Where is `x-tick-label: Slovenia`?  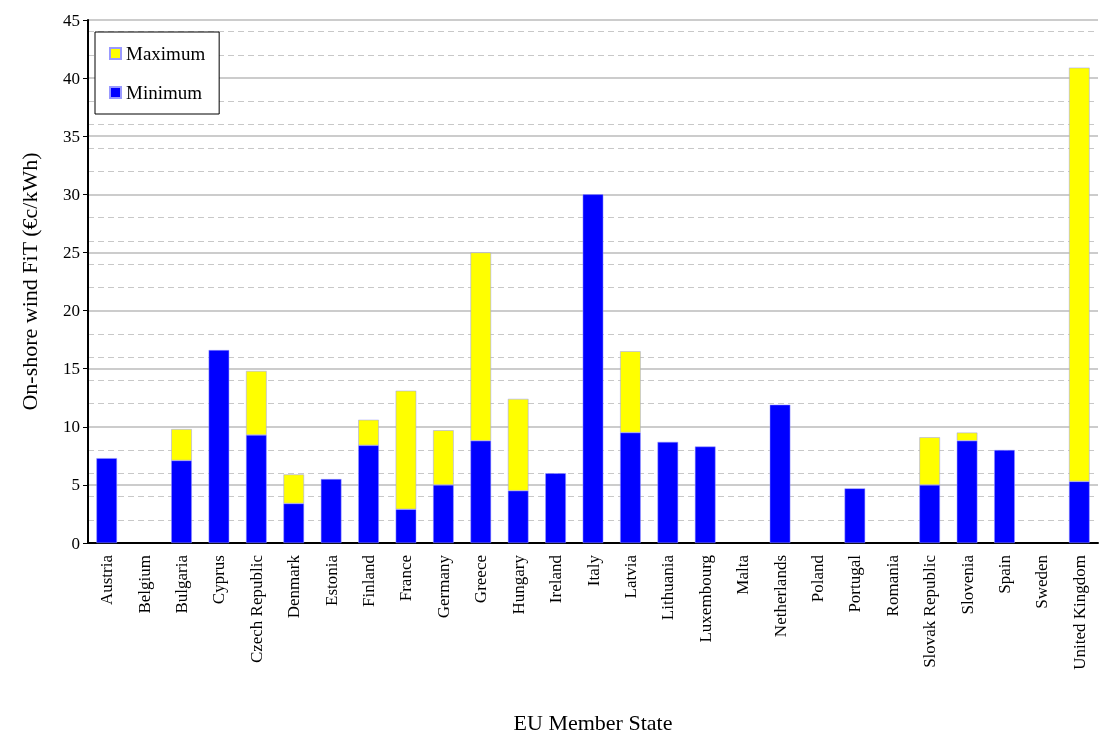 x-tick-label: Slovenia is located at coordinates (967, 584).